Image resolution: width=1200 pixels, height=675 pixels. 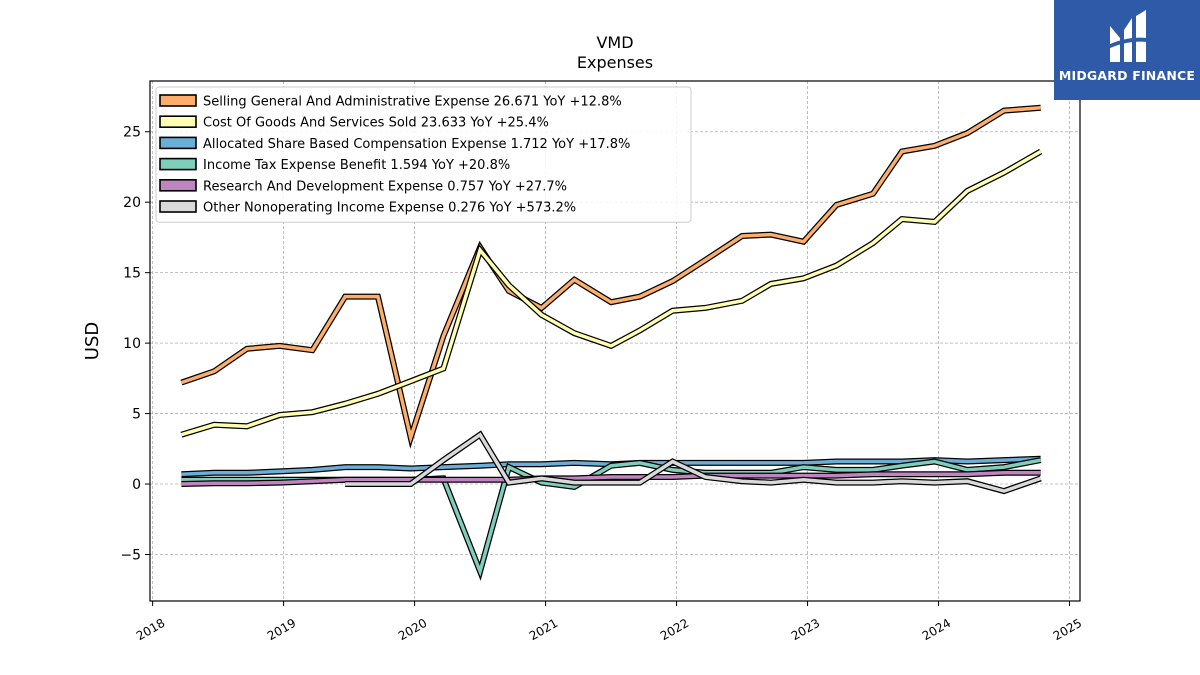 What do you see at coordinates (92, 341) in the screenshot?
I see `y-axis-label: USD` at bounding box center [92, 341].